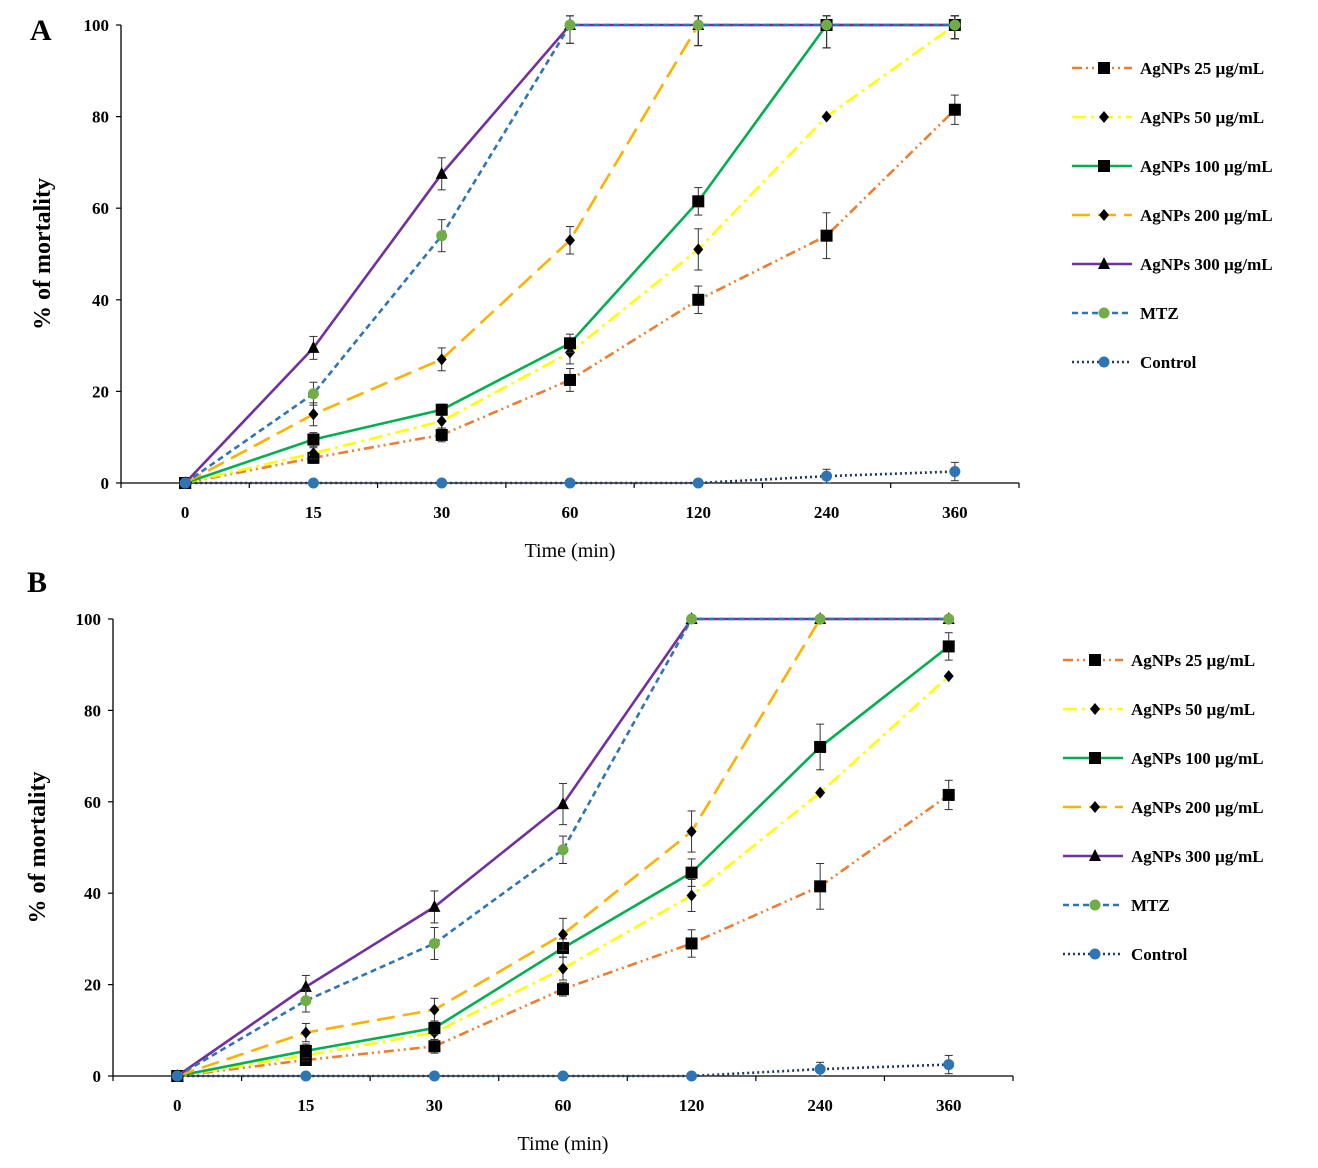  What do you see at coordinates (1150, 905) in the screenshot?
I see `legend-label: MTZ` at bounding box center [1150, 905].